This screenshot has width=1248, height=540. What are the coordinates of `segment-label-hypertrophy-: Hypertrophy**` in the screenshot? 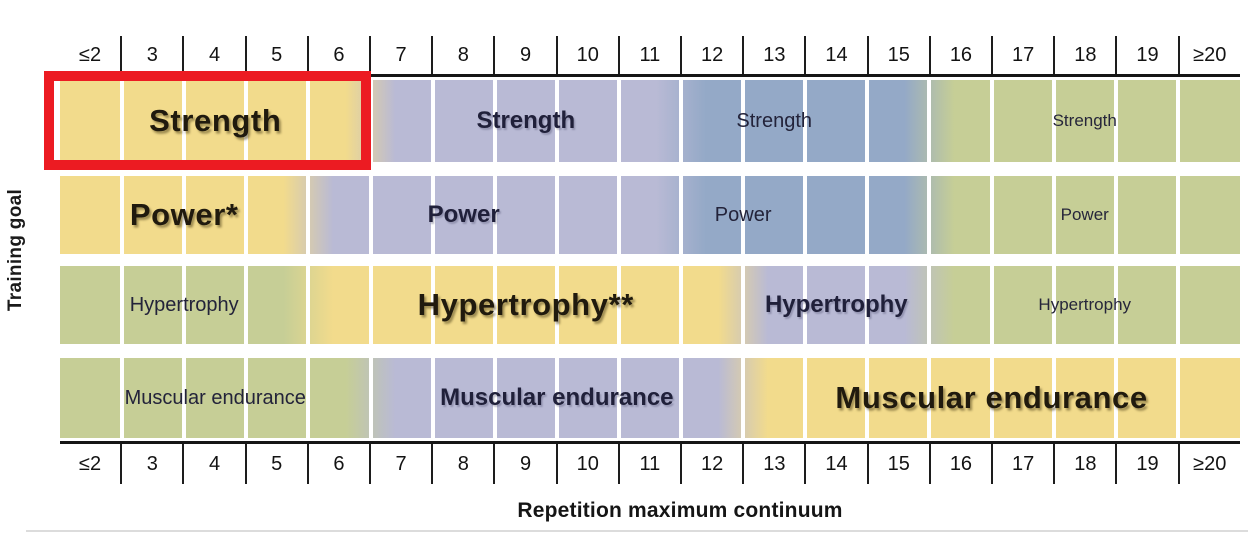 It's located at (525, 304).